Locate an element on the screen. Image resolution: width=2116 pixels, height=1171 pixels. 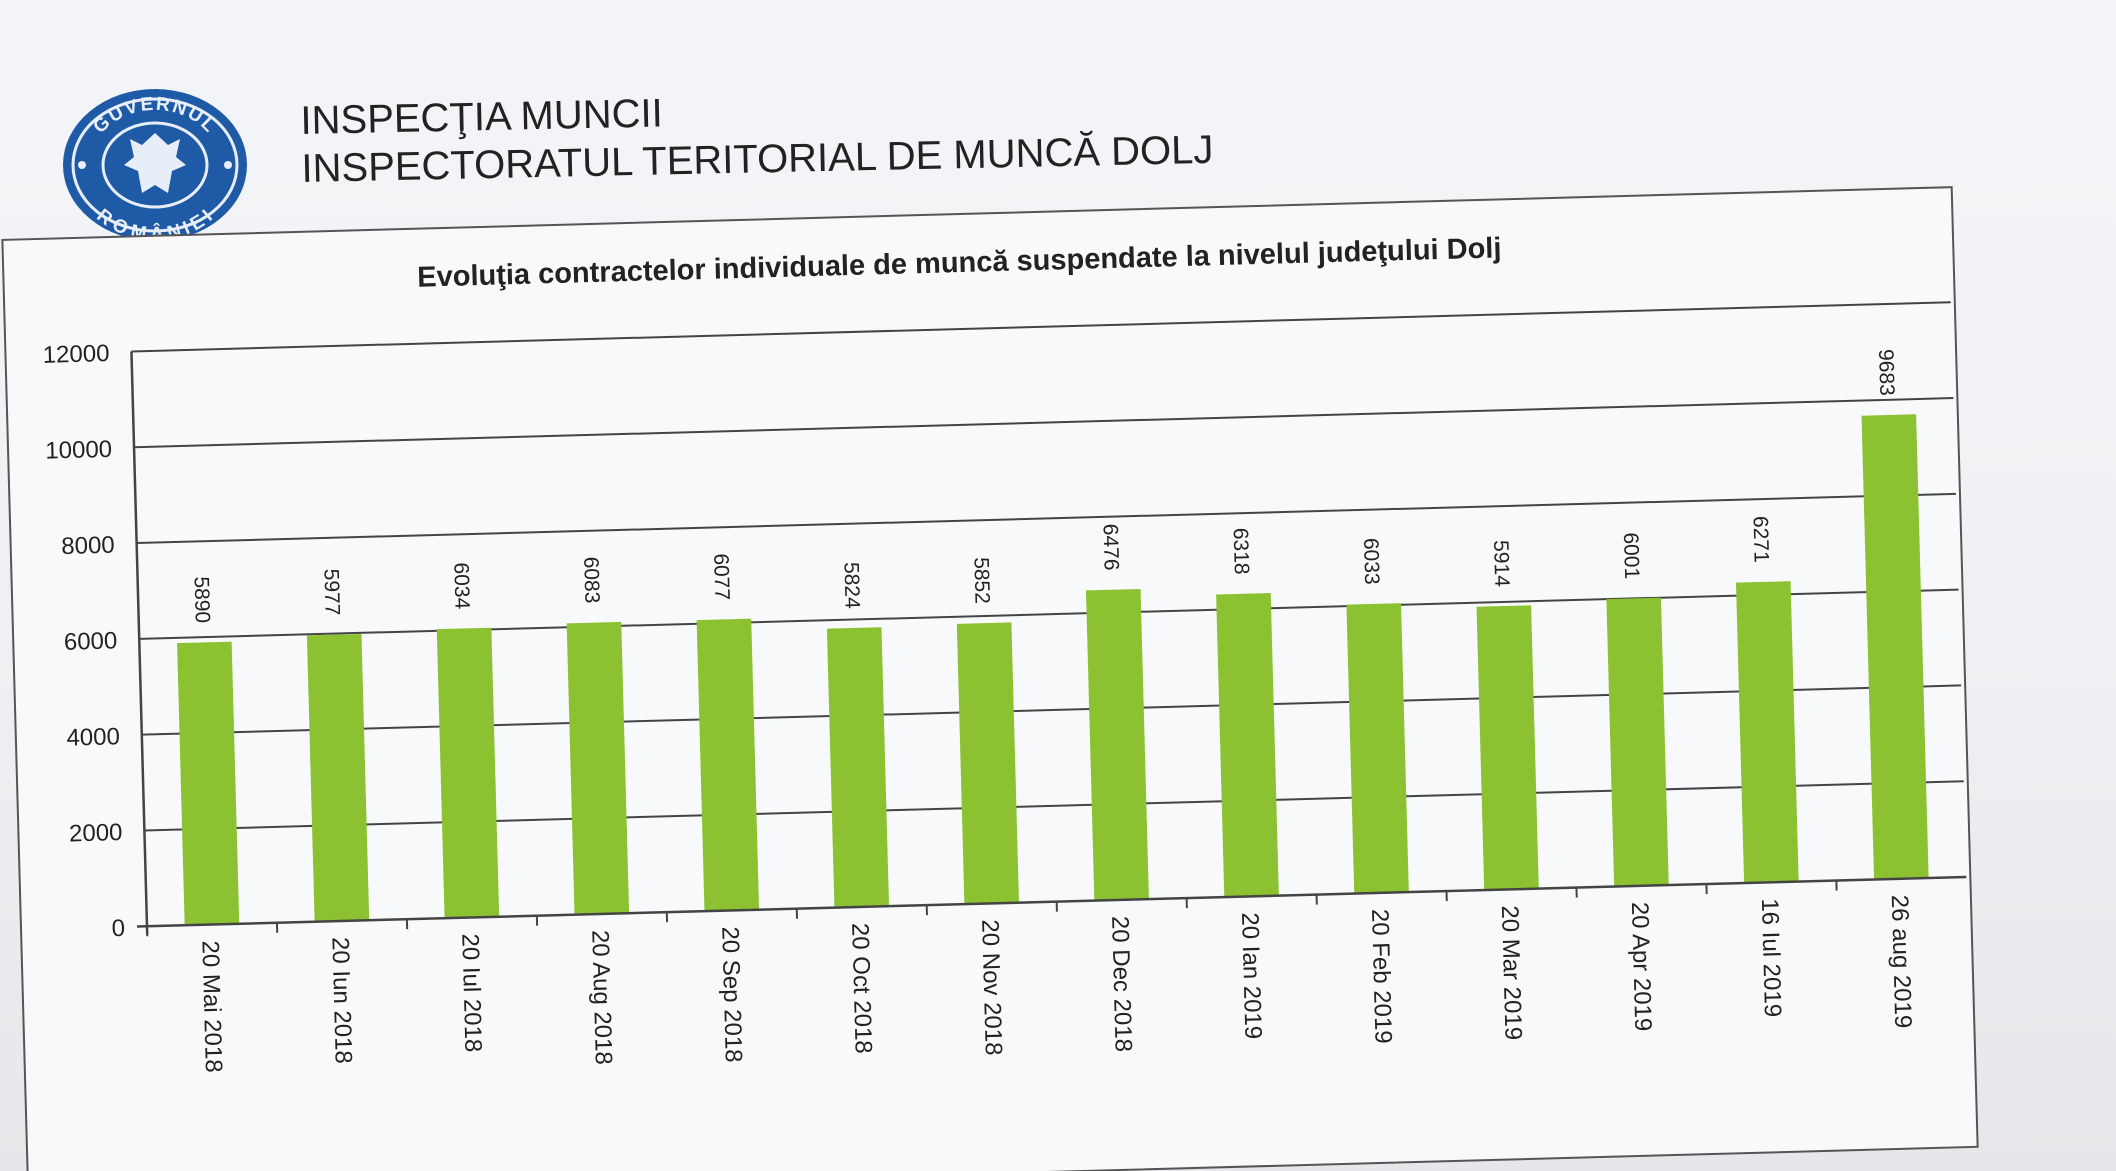
x-tick-label: 20 Aug 2018 is located at coordinates (601, 997).